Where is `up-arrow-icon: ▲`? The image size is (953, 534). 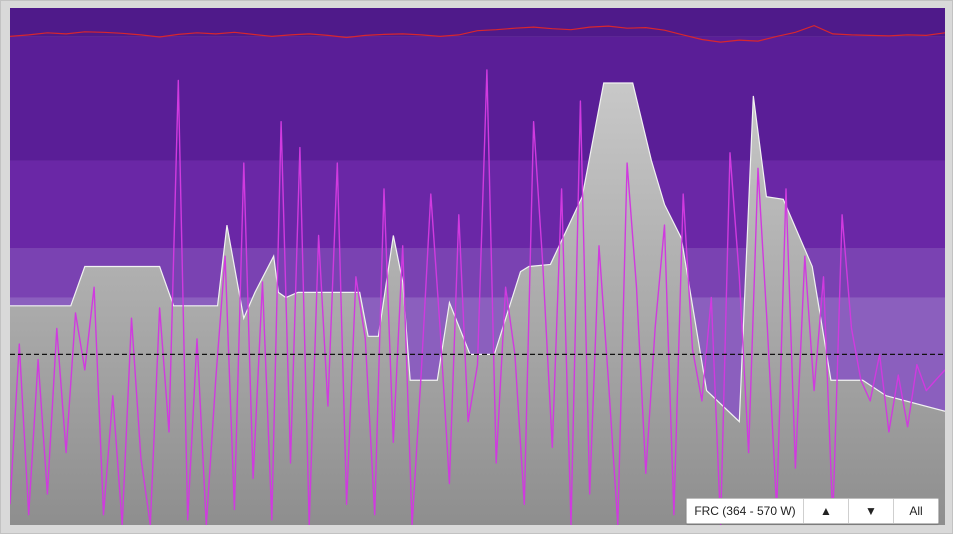 up-arrow-icon: ▲ is located at coordinates (826, 511).